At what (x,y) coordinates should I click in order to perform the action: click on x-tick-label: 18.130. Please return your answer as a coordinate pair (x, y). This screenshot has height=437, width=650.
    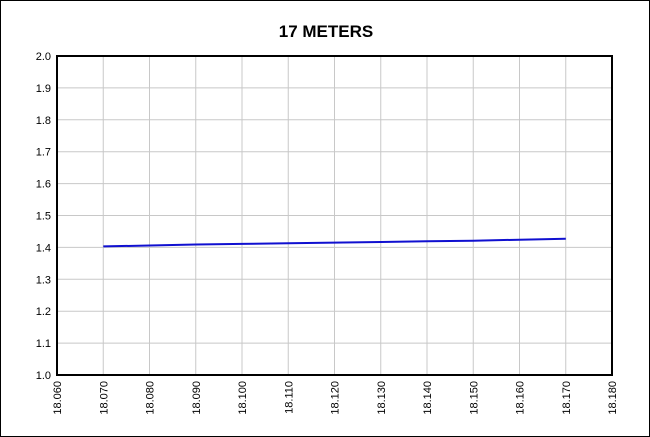
    Looking at the image, I should click on (382, 398).